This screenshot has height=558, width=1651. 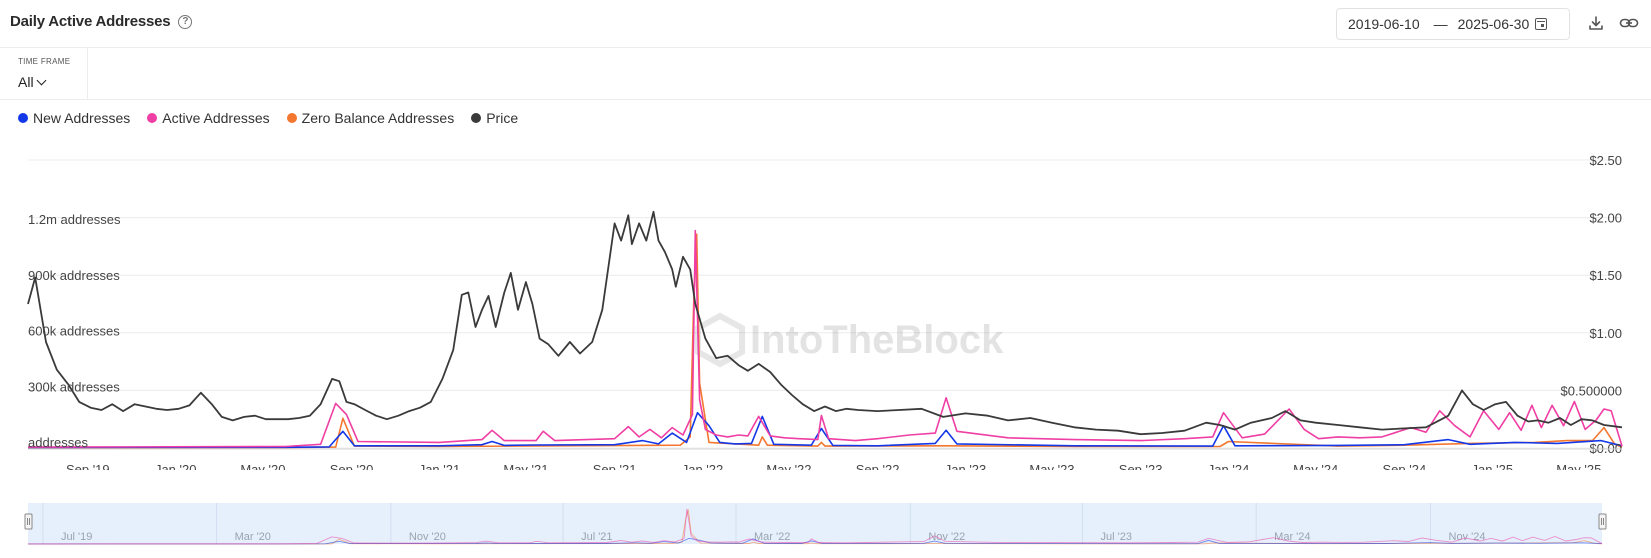 I want to click on page-title: Daily Active Addresses, so click(x=90, y=21).